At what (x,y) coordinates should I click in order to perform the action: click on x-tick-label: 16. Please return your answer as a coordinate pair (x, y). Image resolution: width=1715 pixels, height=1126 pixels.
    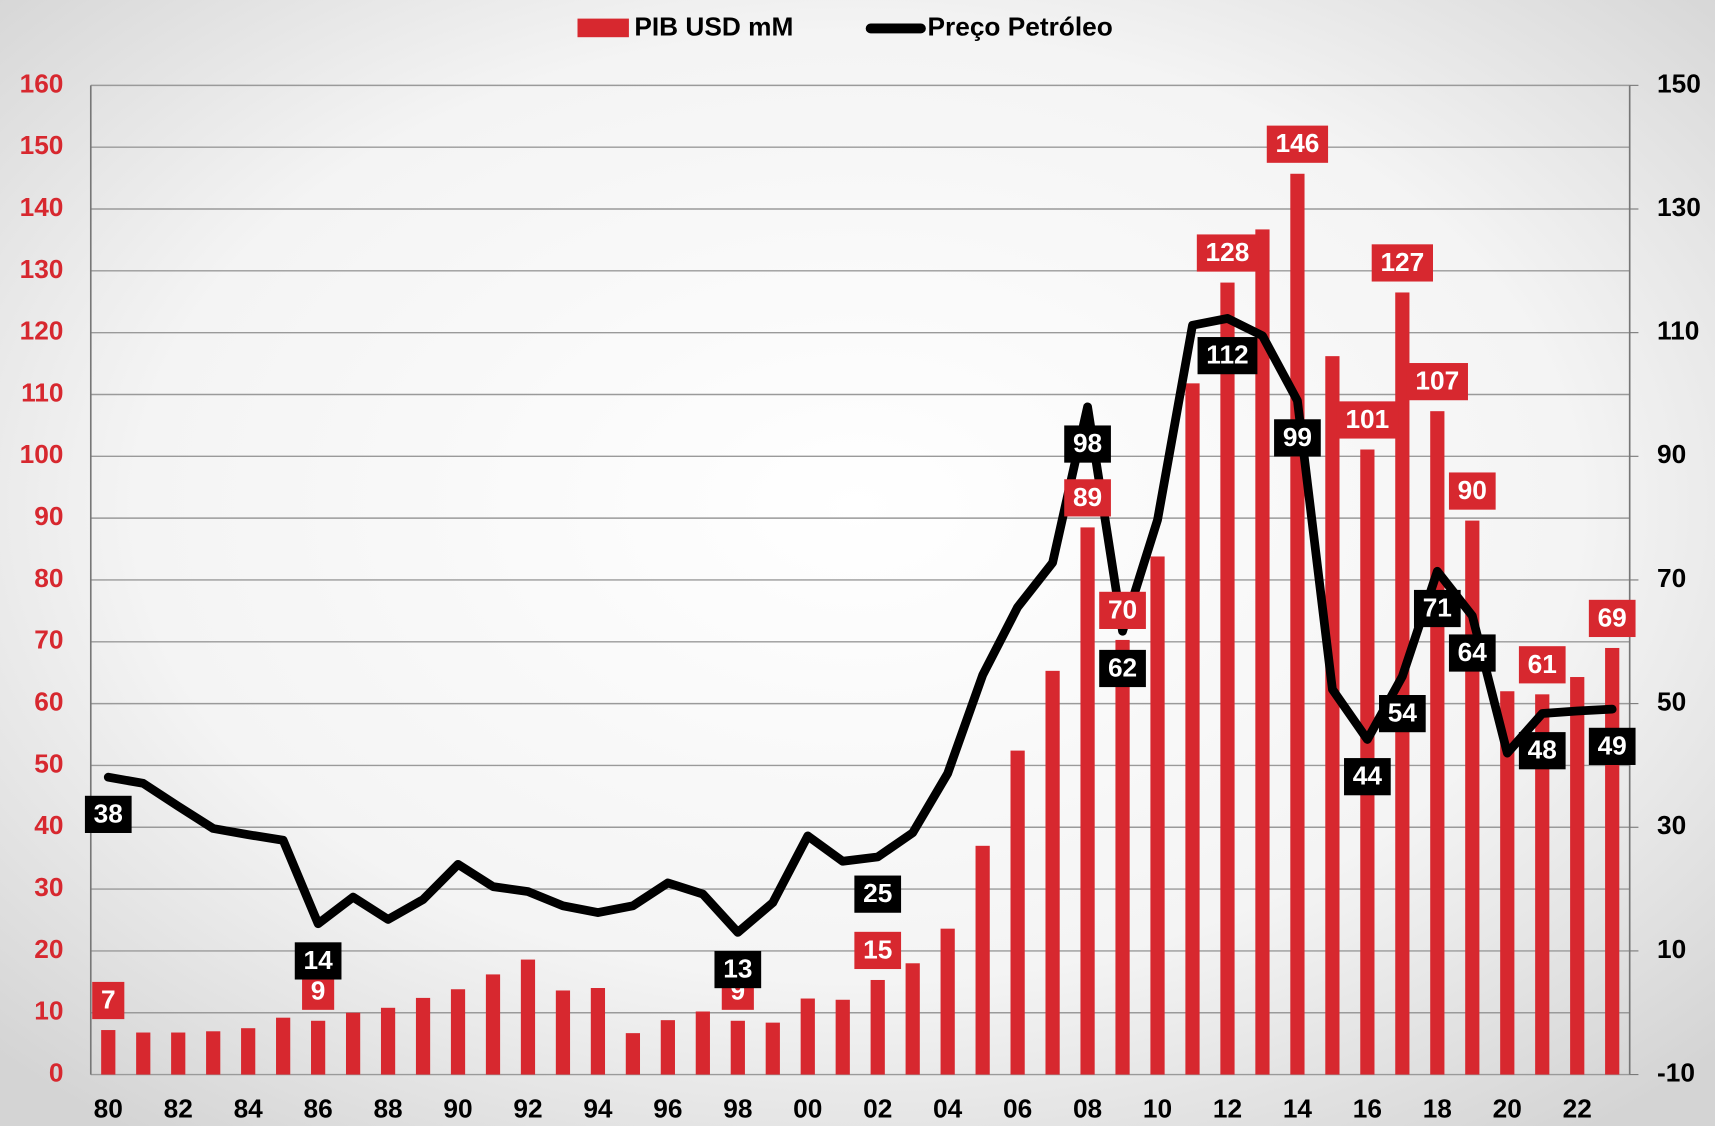
    Looking at the image, I should click on (1367, 1109).